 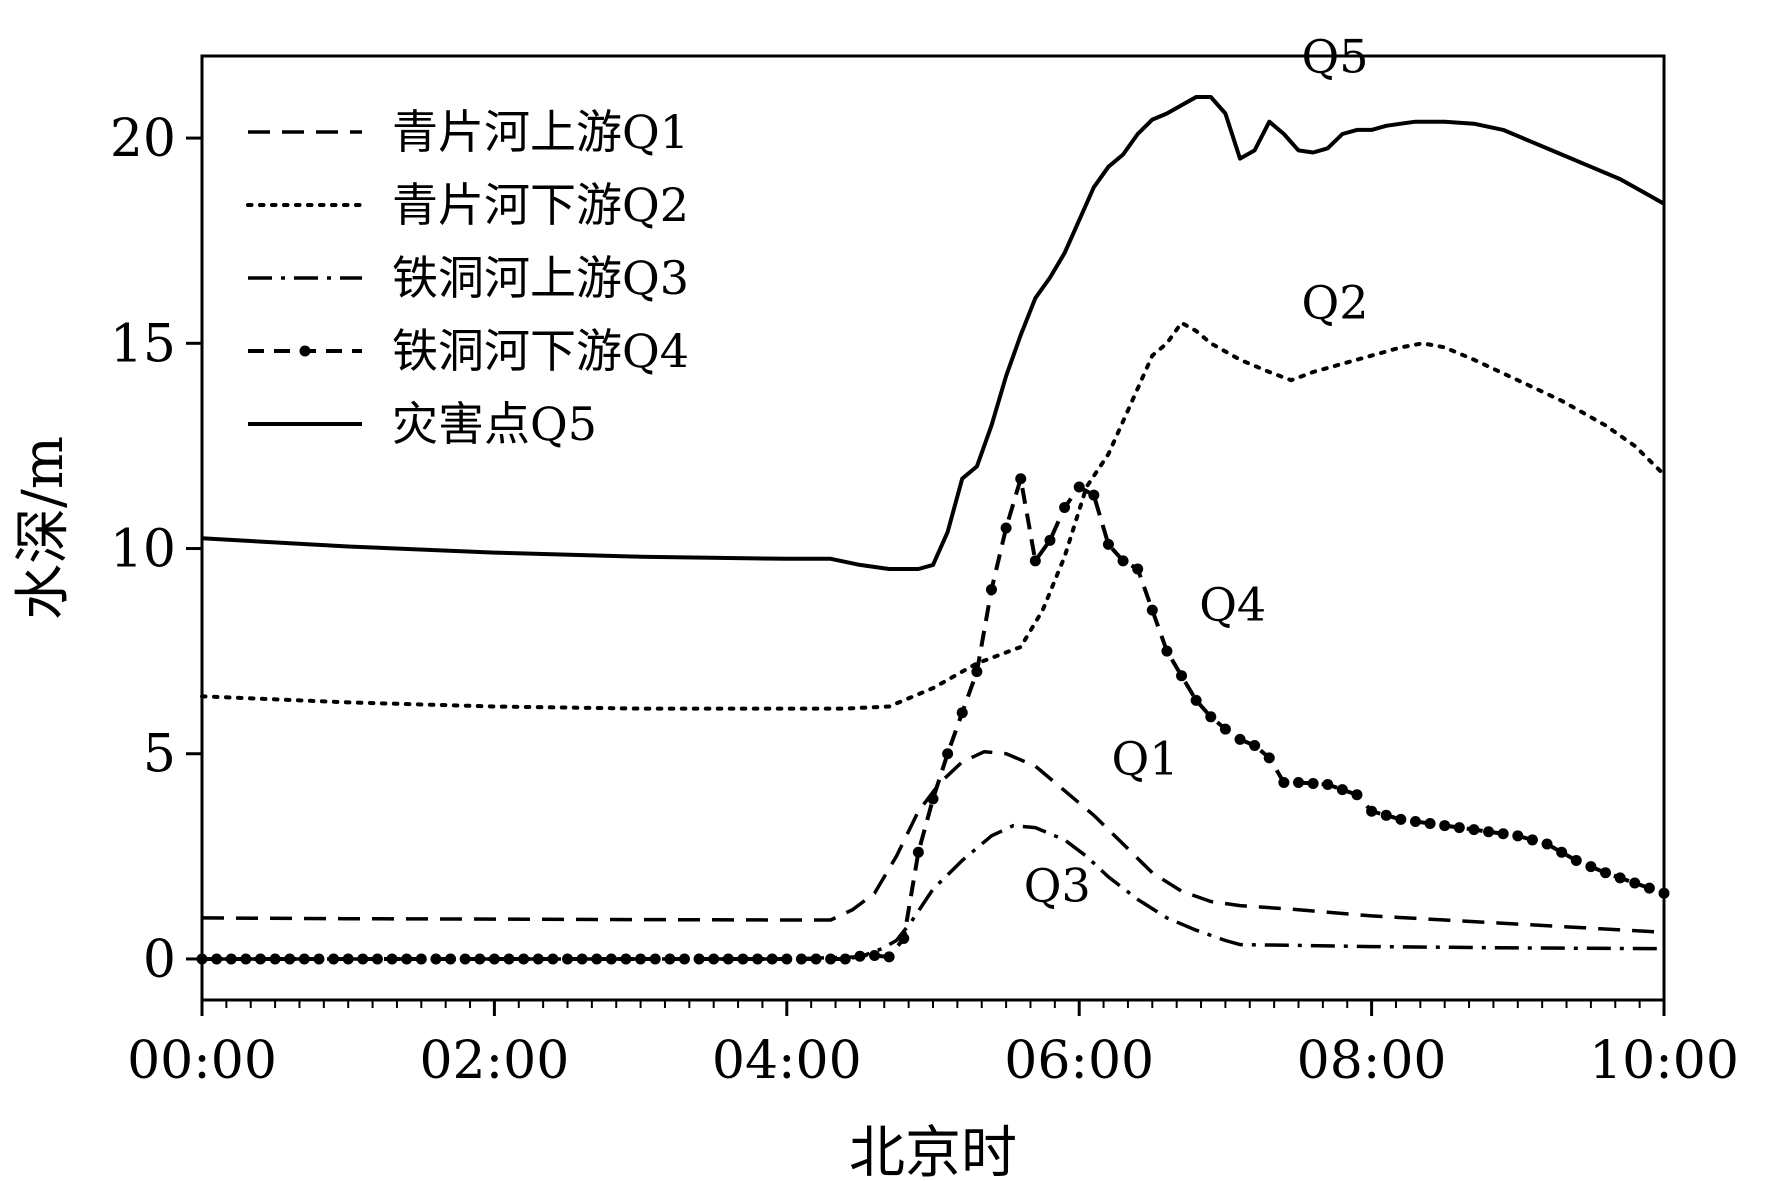 I want to click on y-tick-label: 15, so click(x=143, y=344).